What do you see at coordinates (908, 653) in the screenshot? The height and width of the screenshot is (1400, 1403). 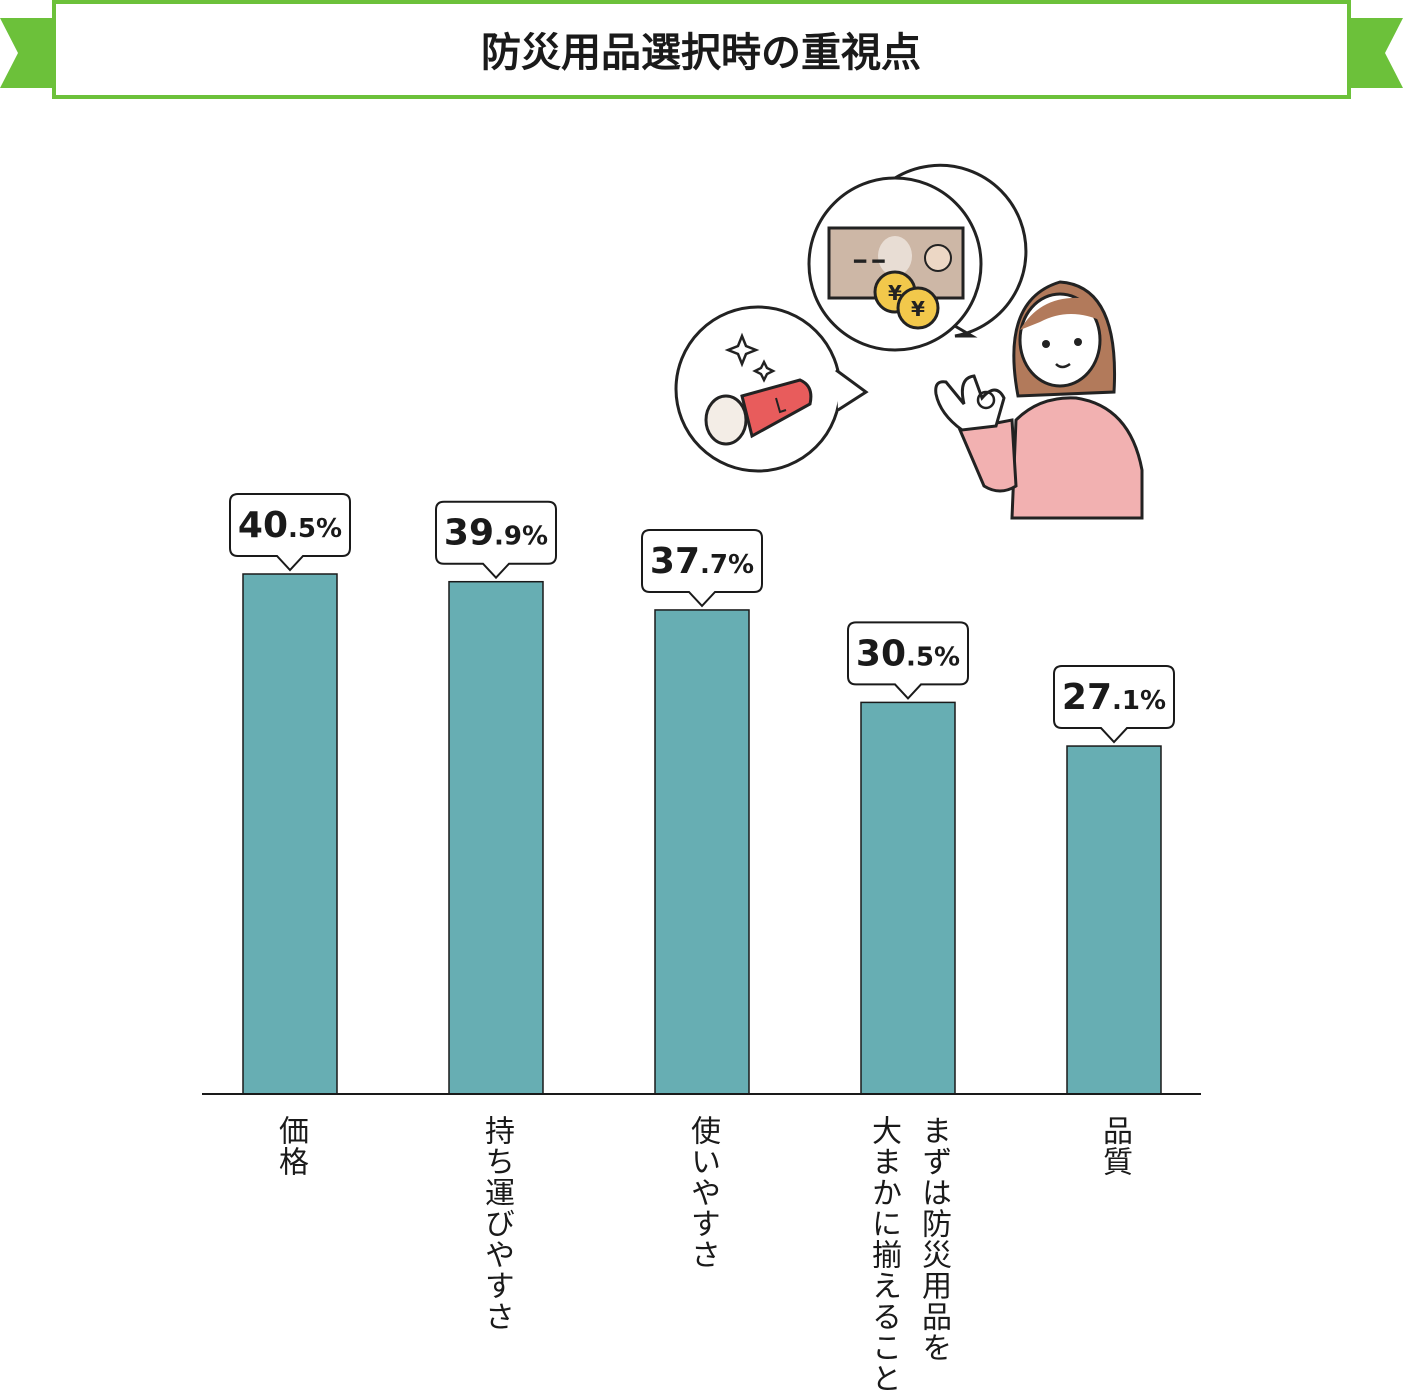 I see `data-label-4: 30.5%` at bounding box center [908, 653].